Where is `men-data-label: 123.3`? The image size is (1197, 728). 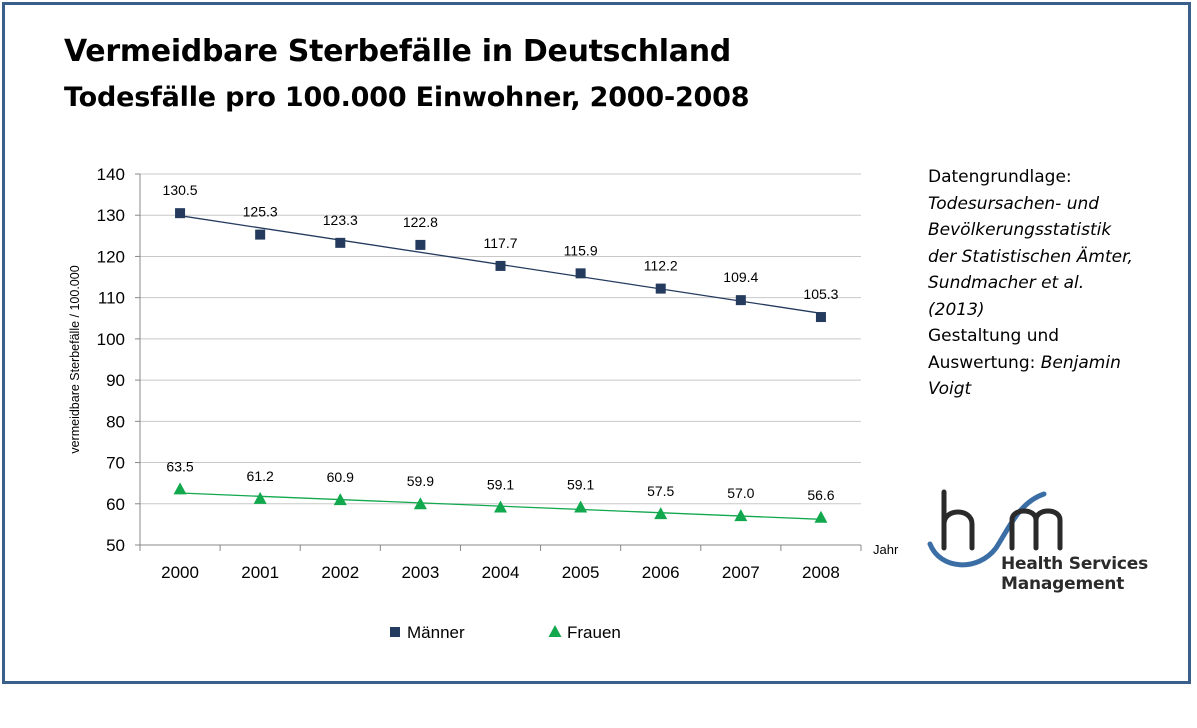
men-data-label: 123.3 is located at coordinates (340, 220).